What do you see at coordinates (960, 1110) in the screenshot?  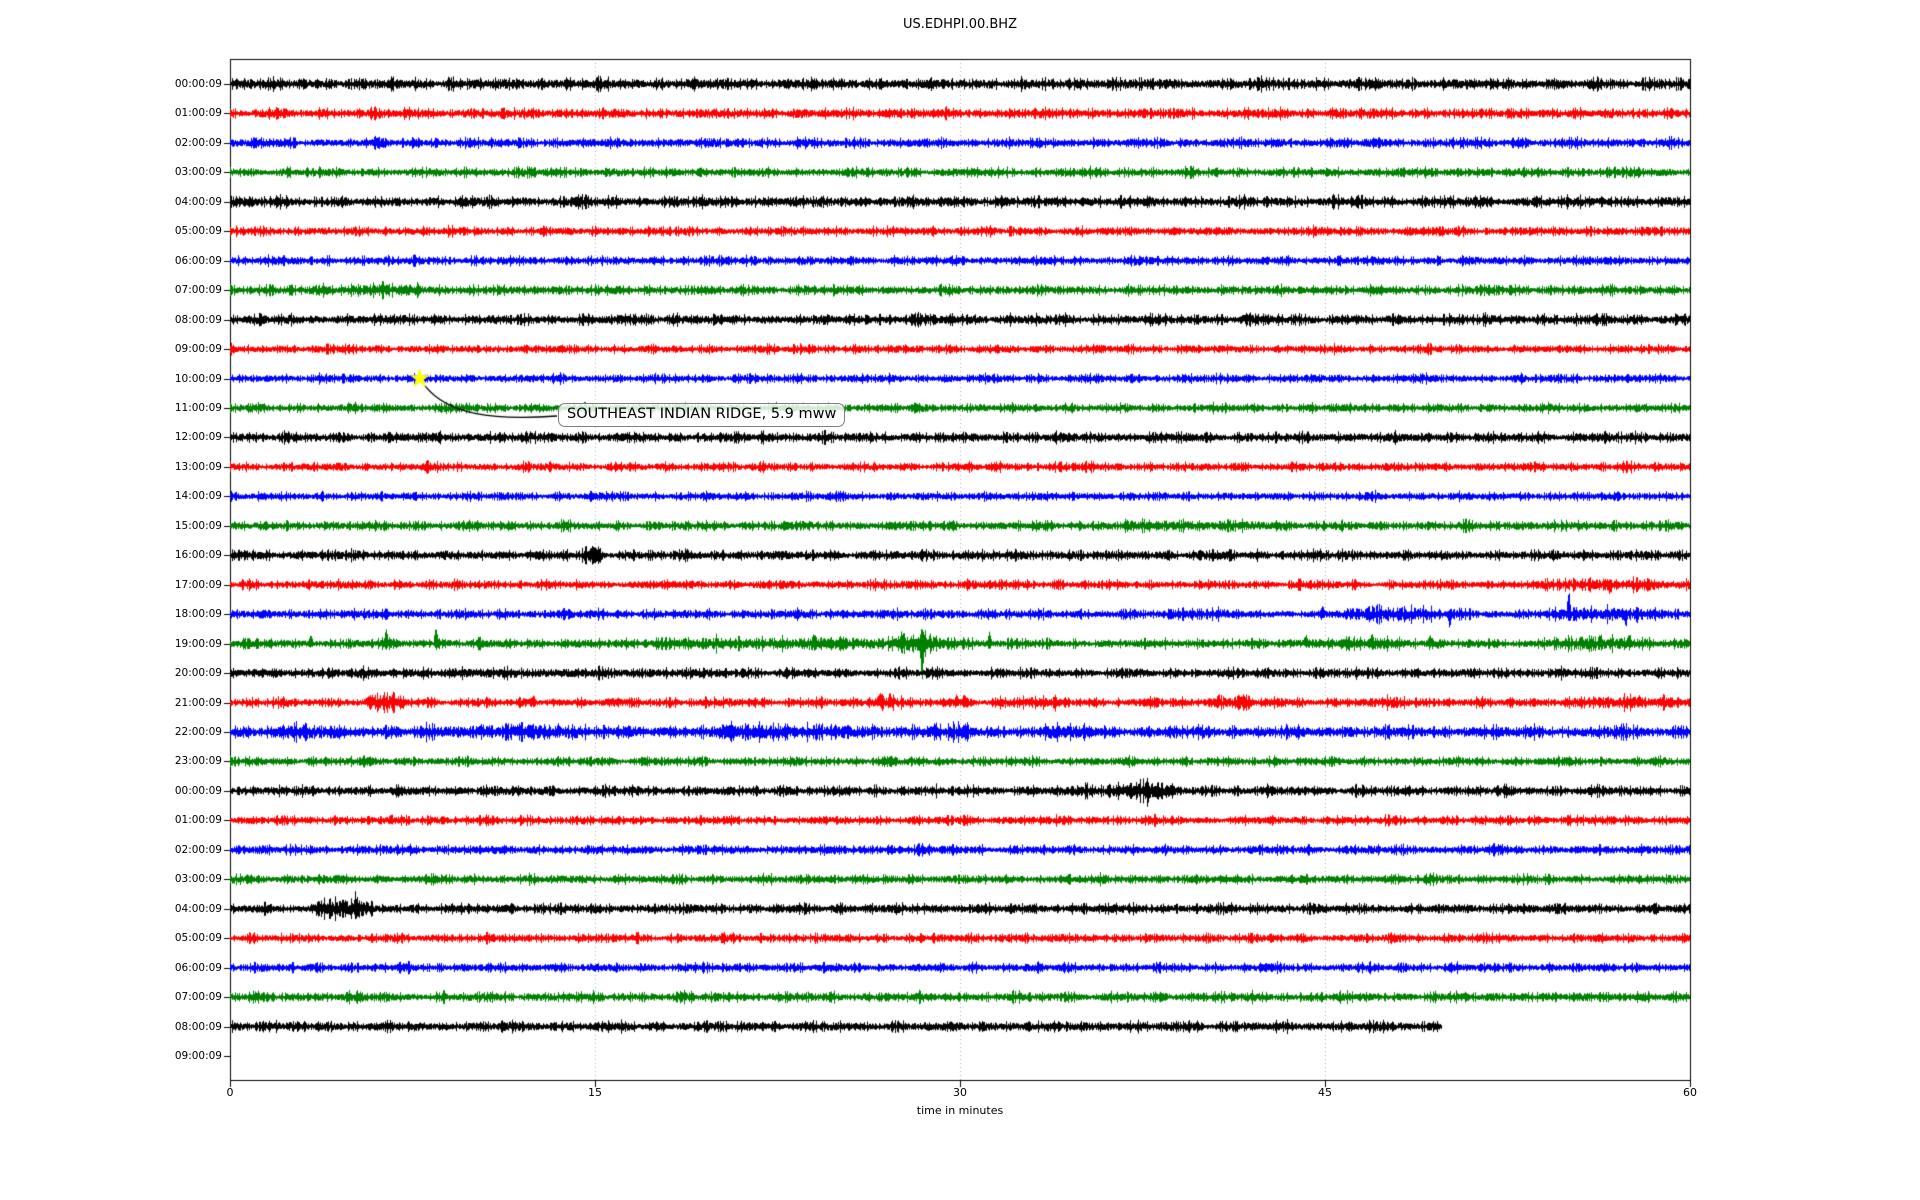 I see `x-axis-title: time in minutes` at bounding box center [960, 1110].